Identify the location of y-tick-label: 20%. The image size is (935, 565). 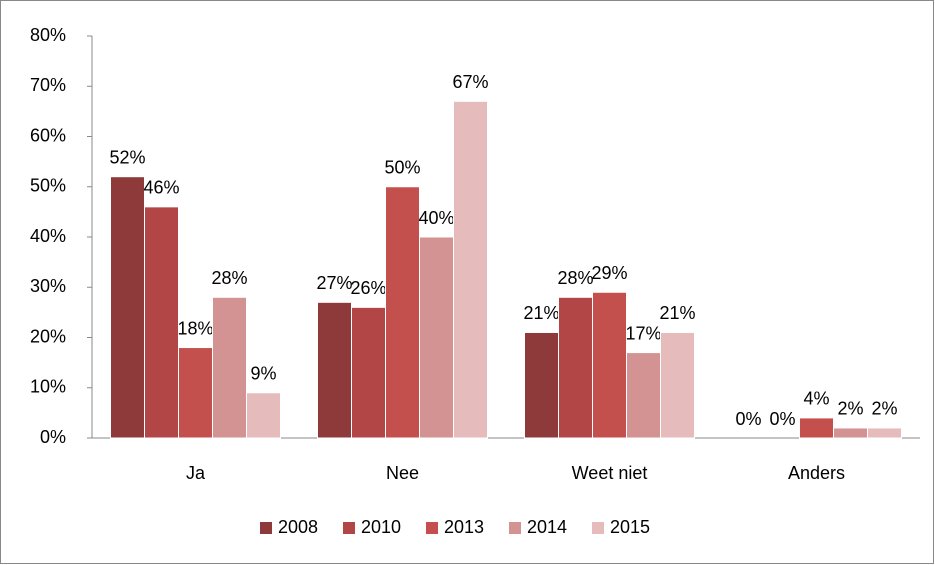
(48, 336).